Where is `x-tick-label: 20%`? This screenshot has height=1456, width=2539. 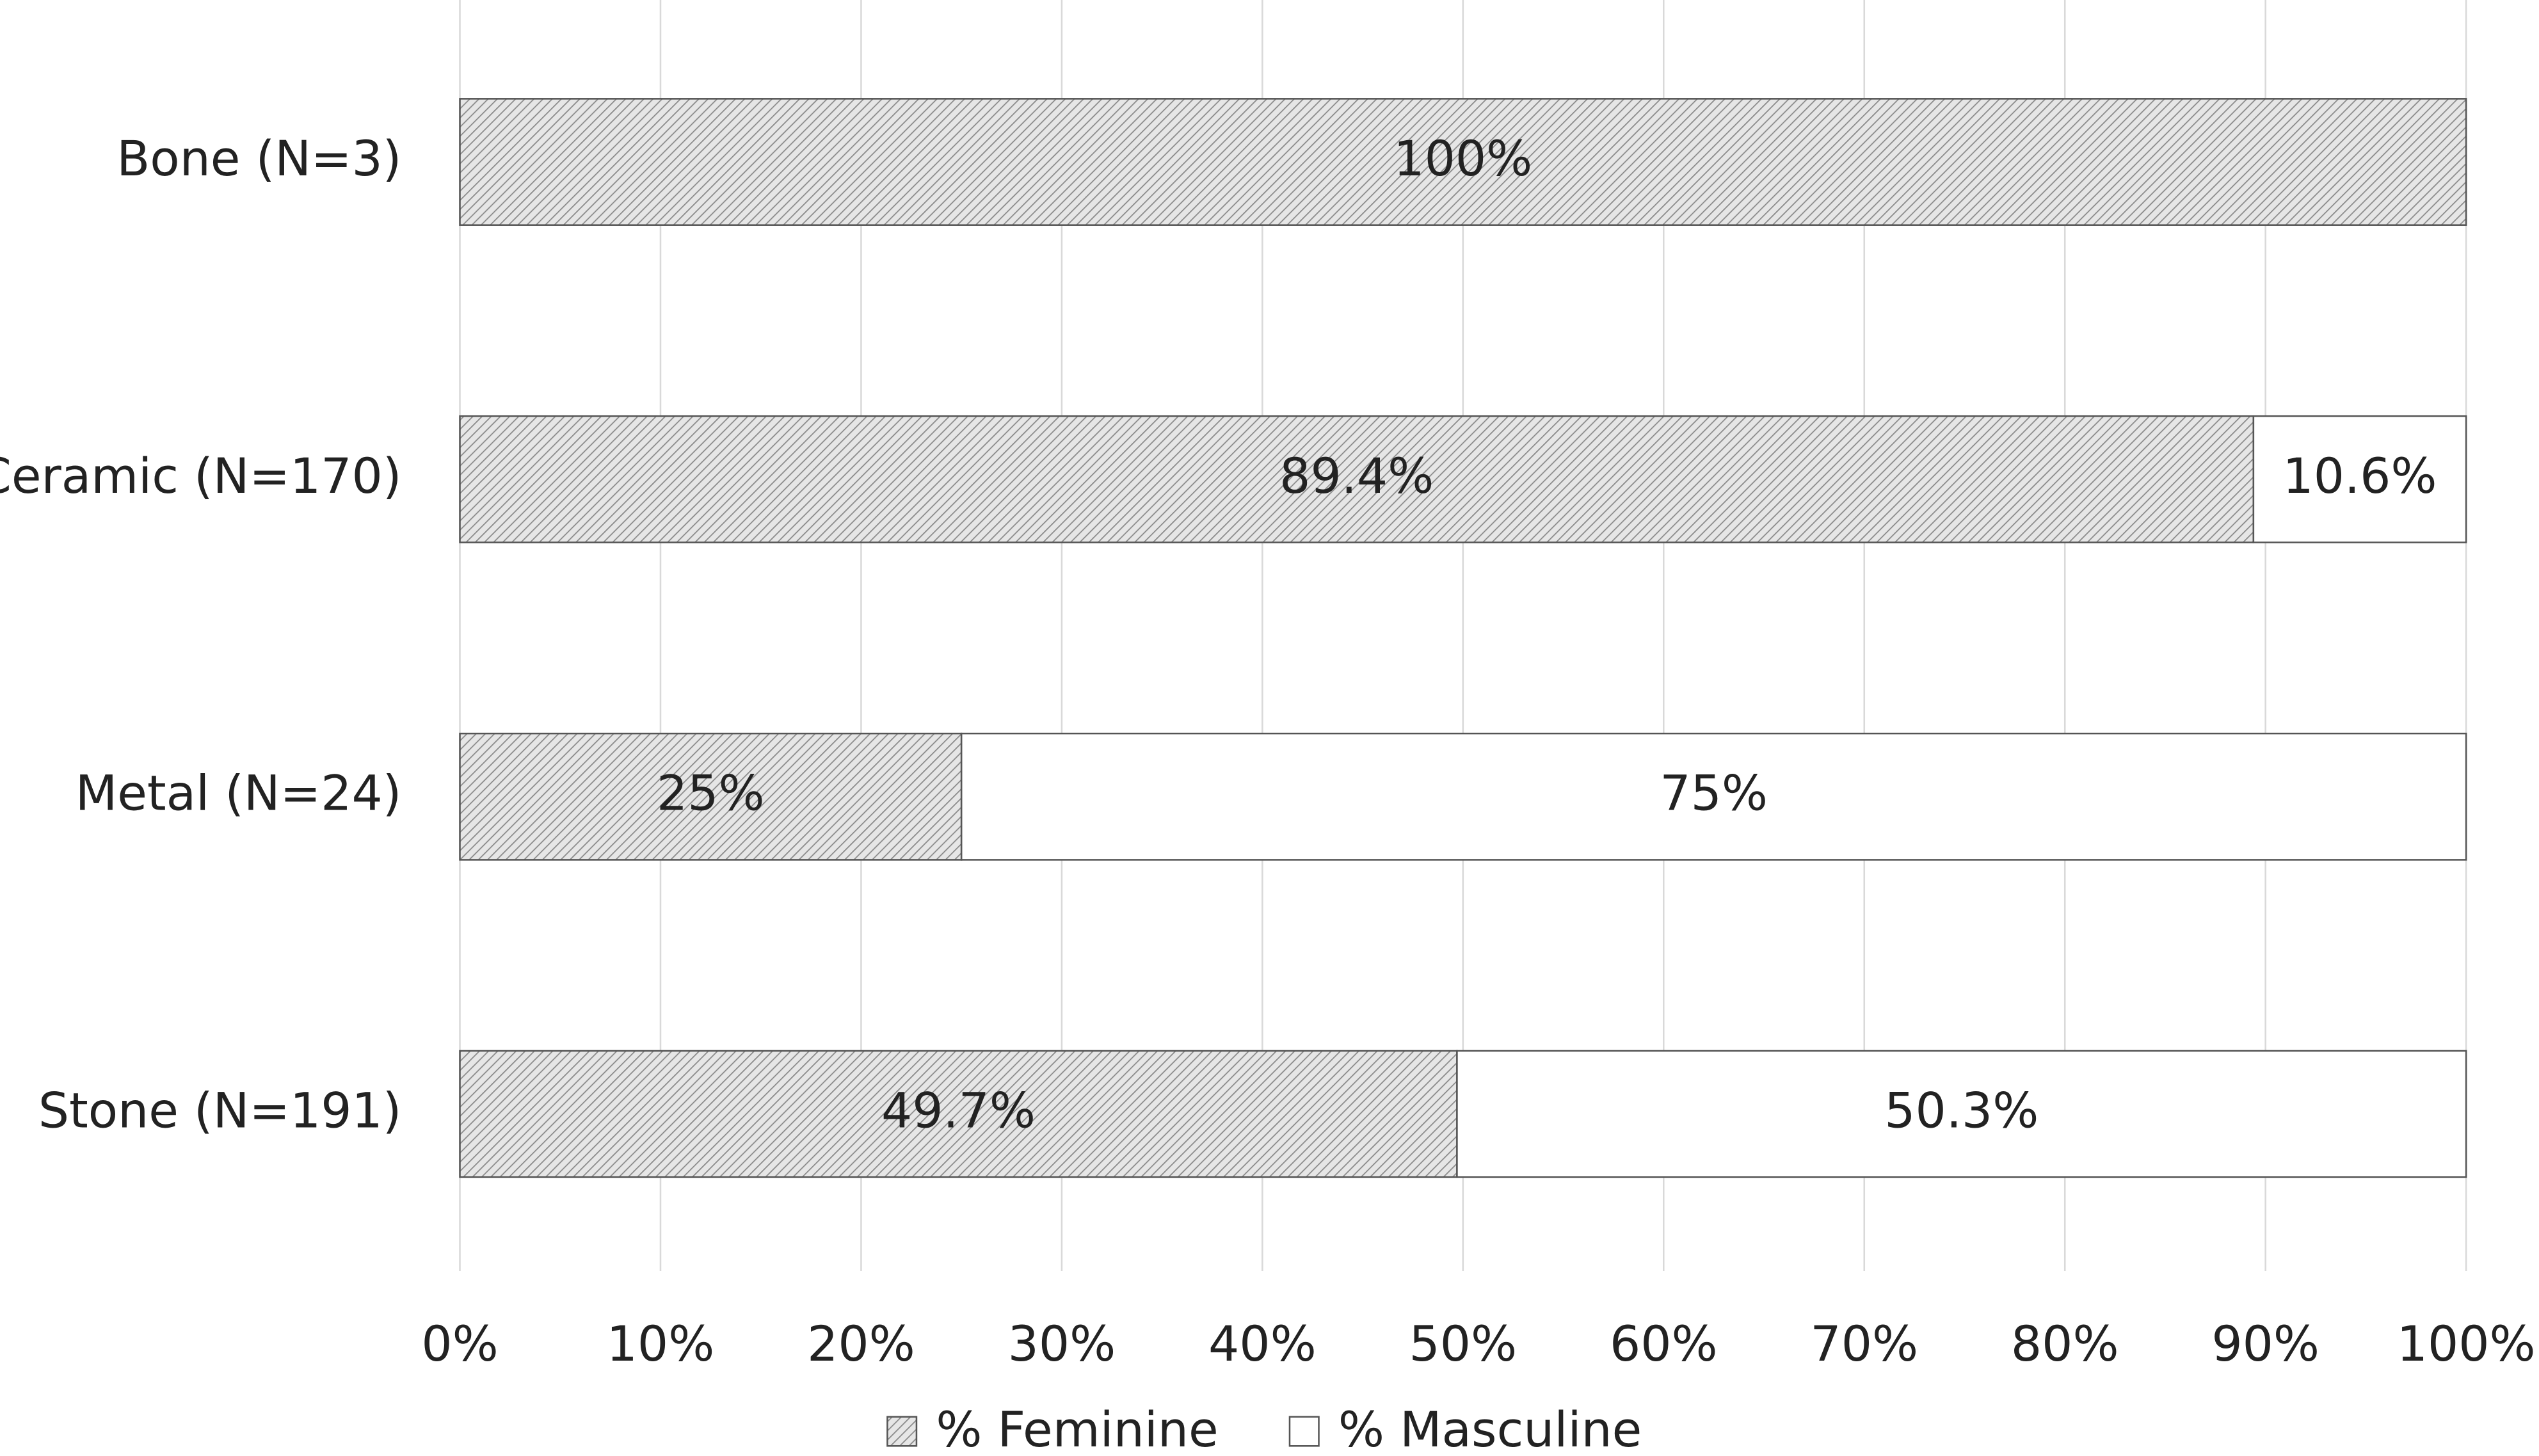
x-tick-label: 20% is located at coordinates (861, 1344).